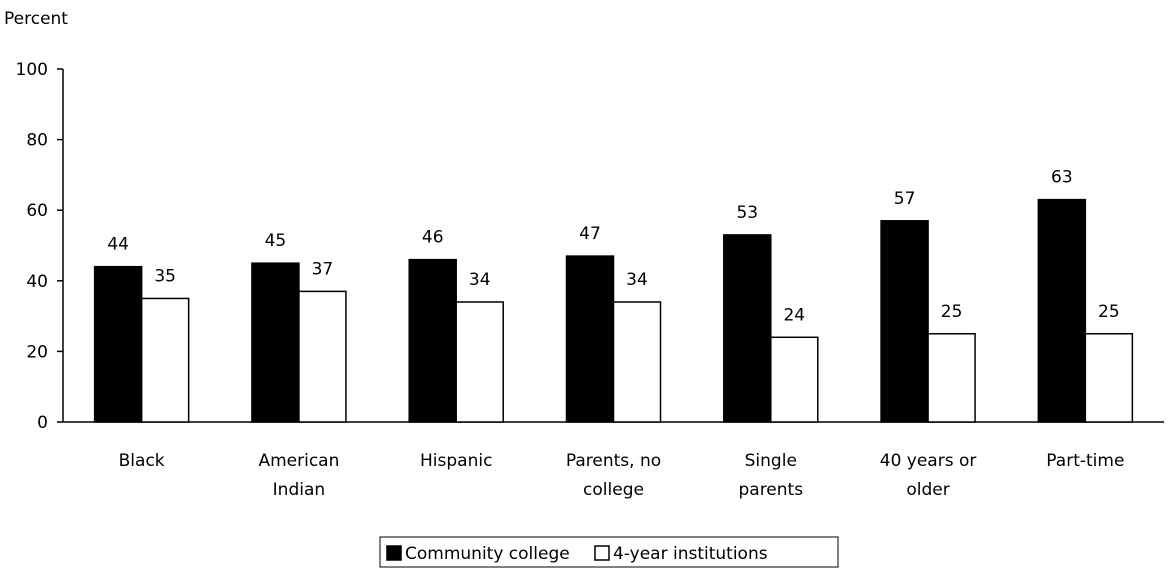  I want to click on y-tick-label: 60, so click(37, 211).